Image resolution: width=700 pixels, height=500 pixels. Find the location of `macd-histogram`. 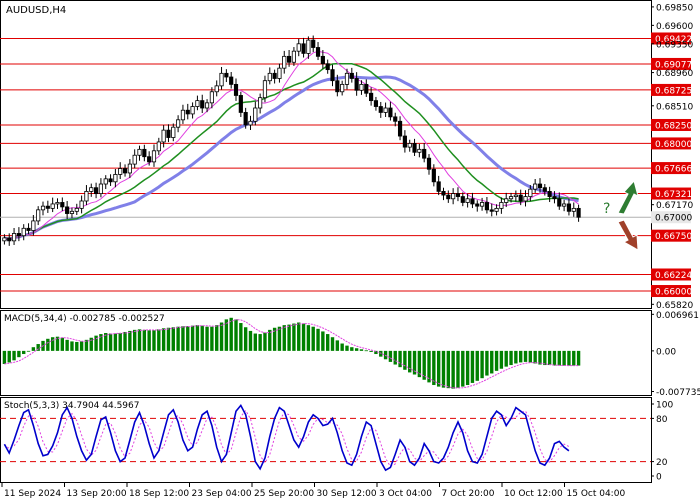

macd-histogram is located at coordinates (291, 353).